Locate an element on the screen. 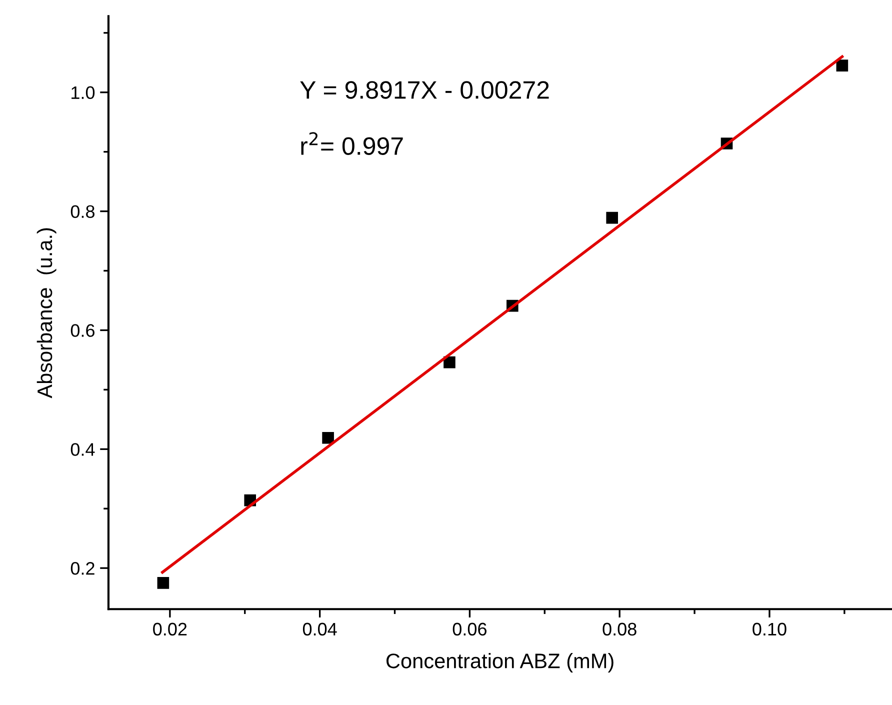 The image size is (892, 705). y-tick-label: 0.8 is located at coordinates (82, 211).